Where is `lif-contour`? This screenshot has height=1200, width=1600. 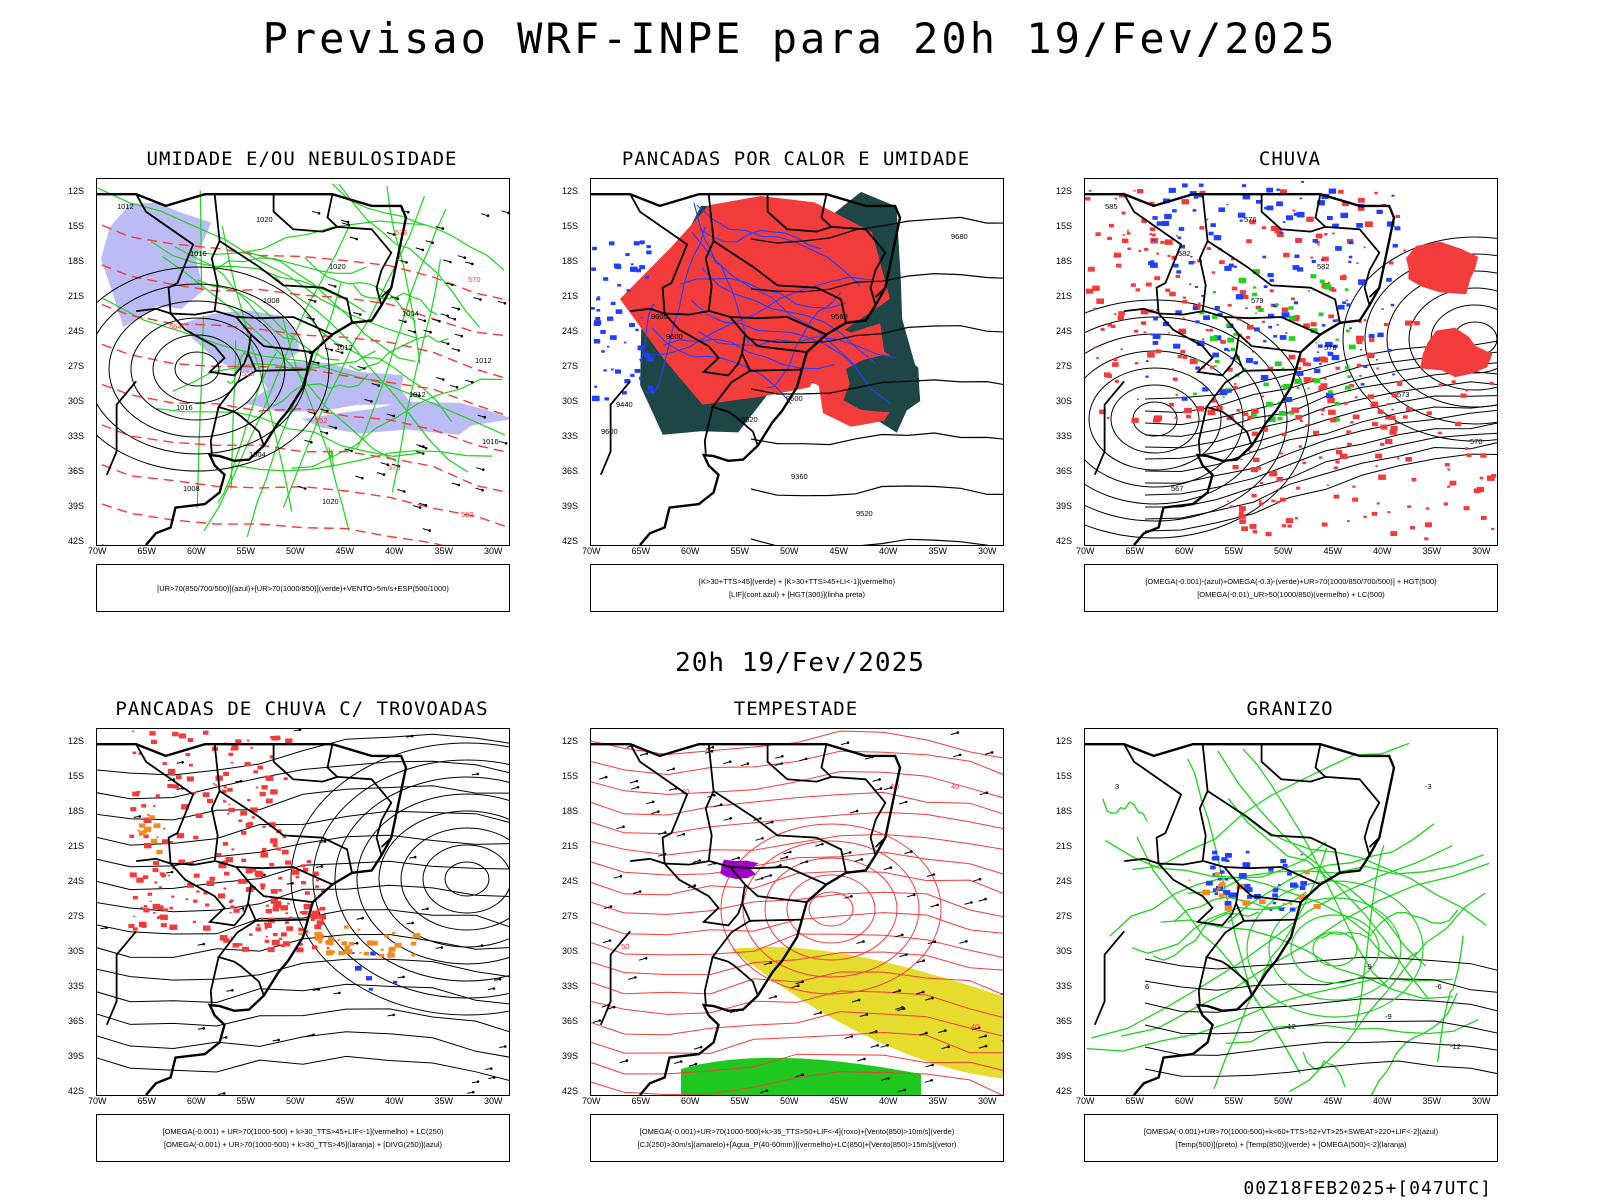
lif-contour is located at coordinates (774, 334).